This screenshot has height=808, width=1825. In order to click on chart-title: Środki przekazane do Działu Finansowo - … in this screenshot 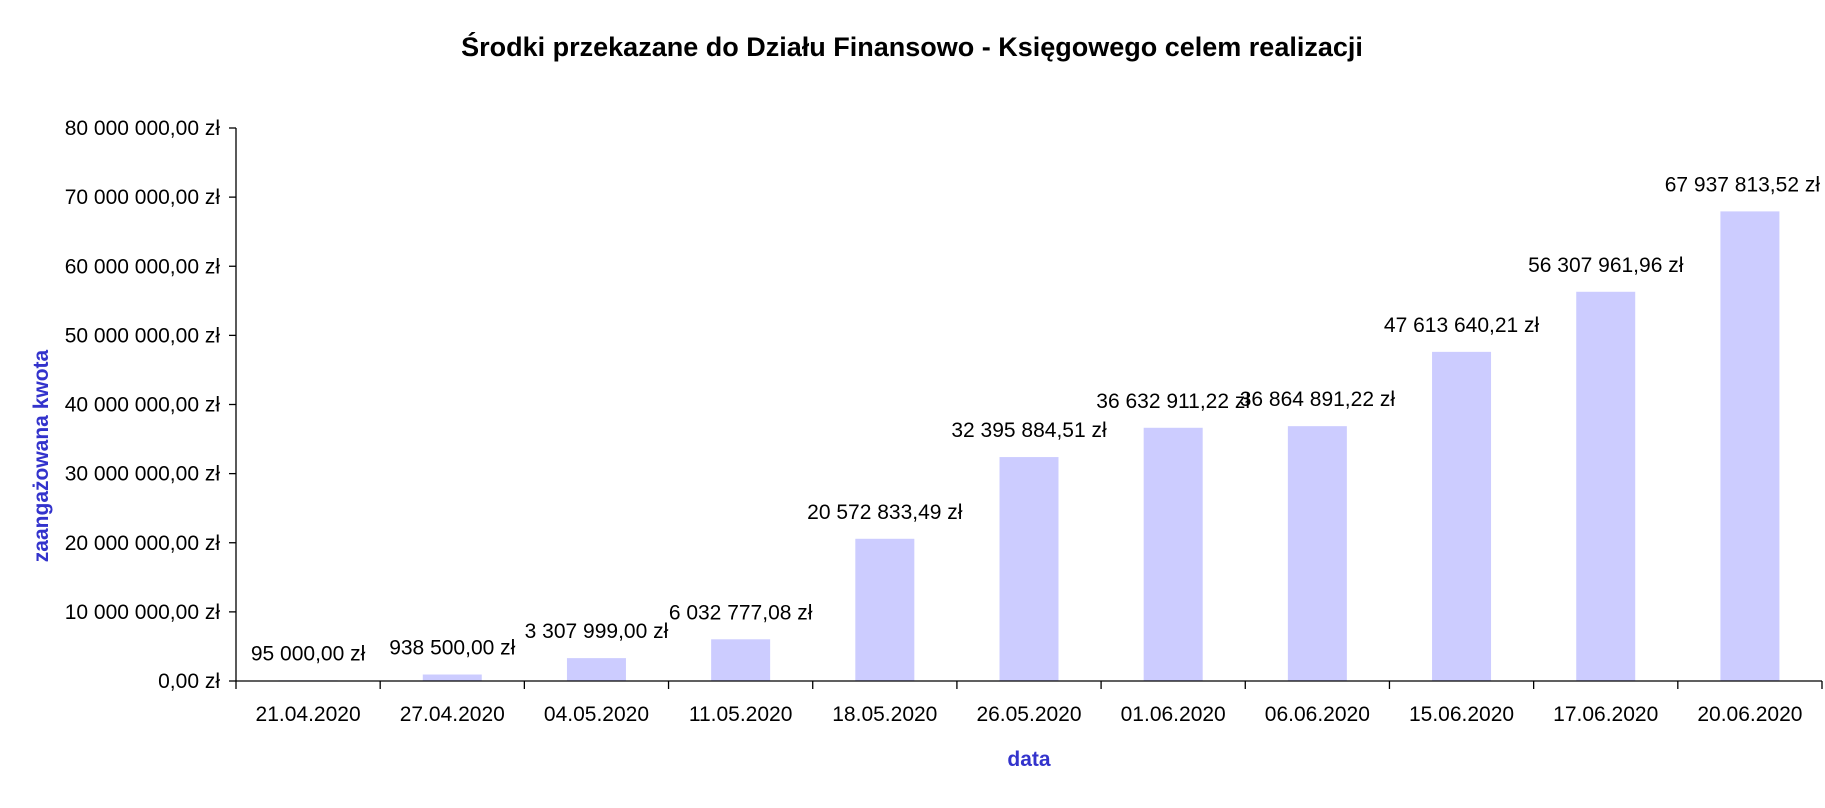, I will do `click(912, 46)`.